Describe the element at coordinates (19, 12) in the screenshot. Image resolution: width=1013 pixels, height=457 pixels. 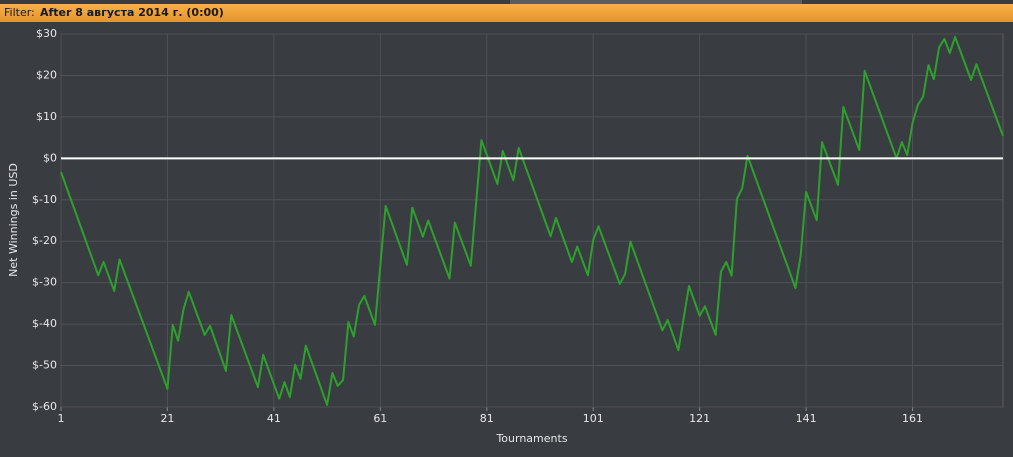
I see `filter-label: Filter:` at that location.